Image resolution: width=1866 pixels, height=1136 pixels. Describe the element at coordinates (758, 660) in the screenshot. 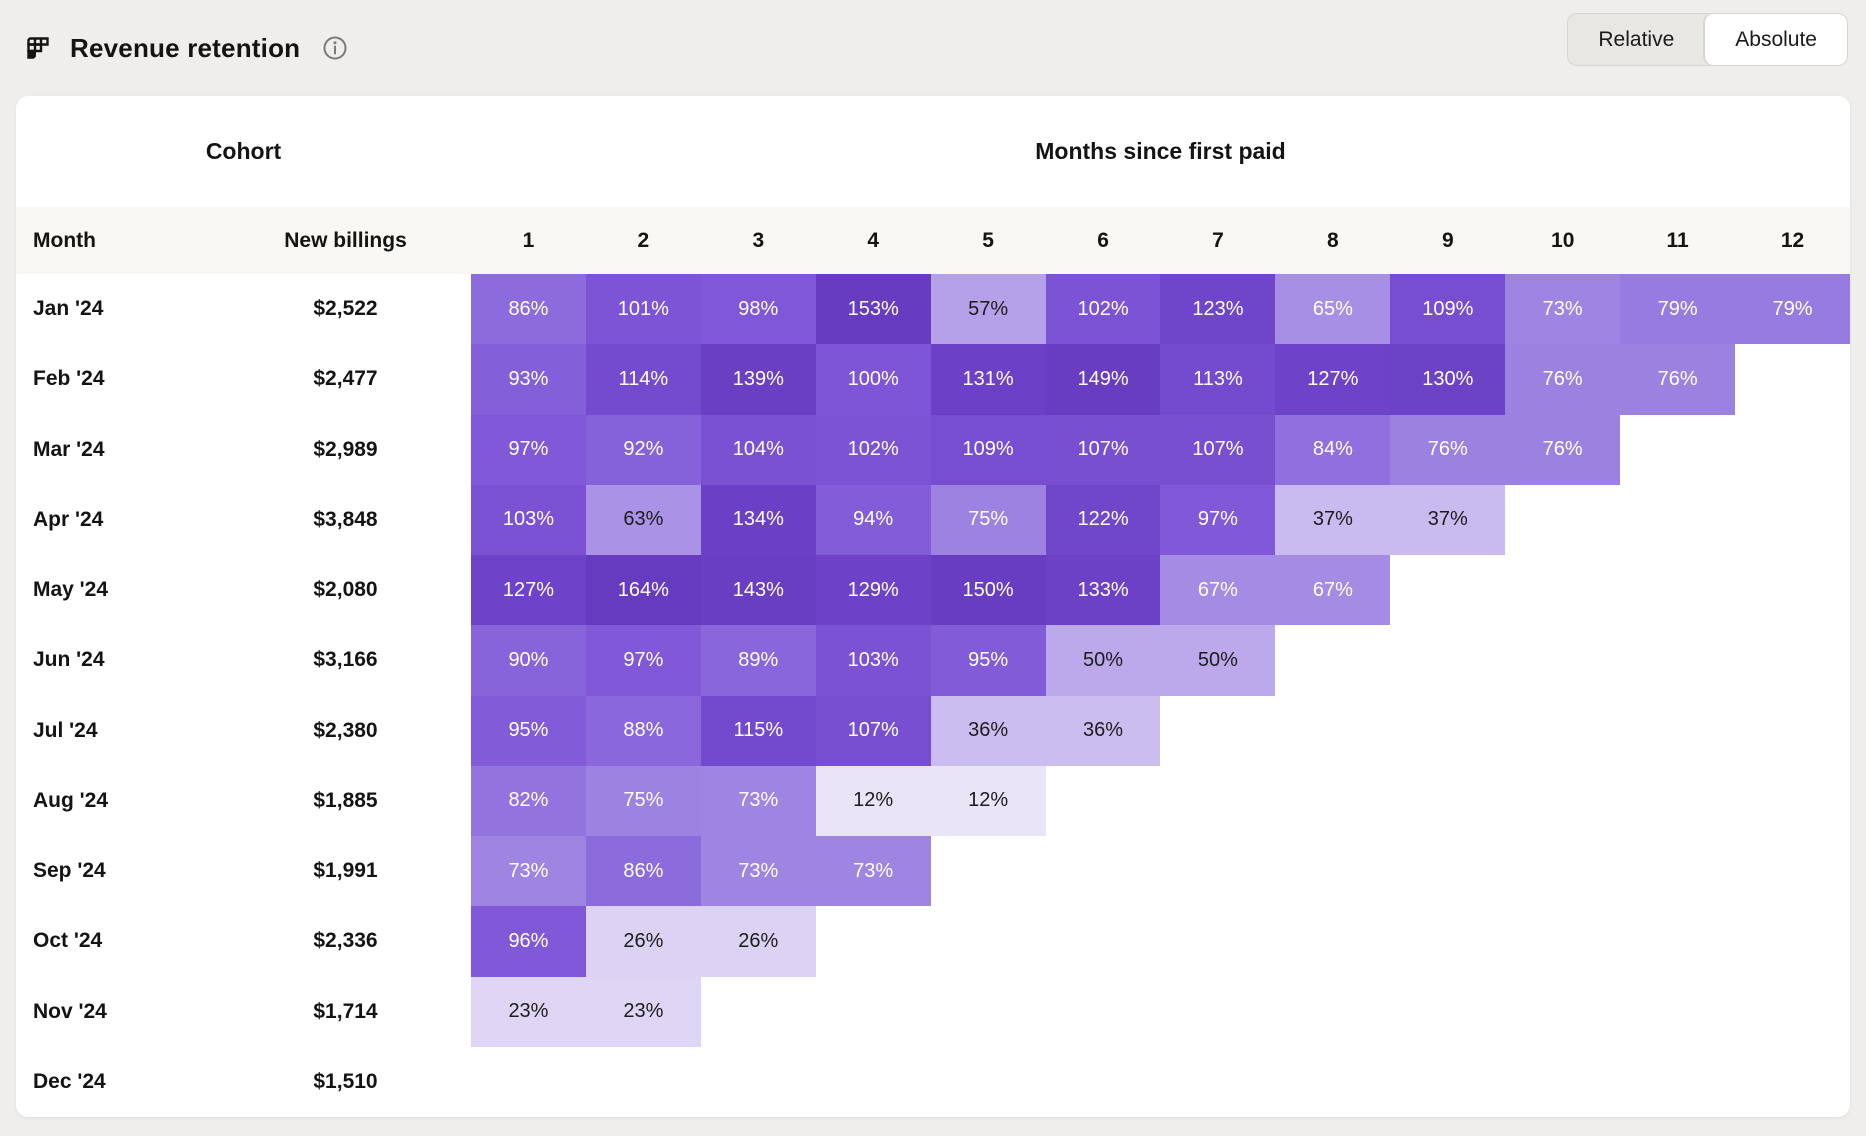

I see `retention-cell: 89%` at that location.